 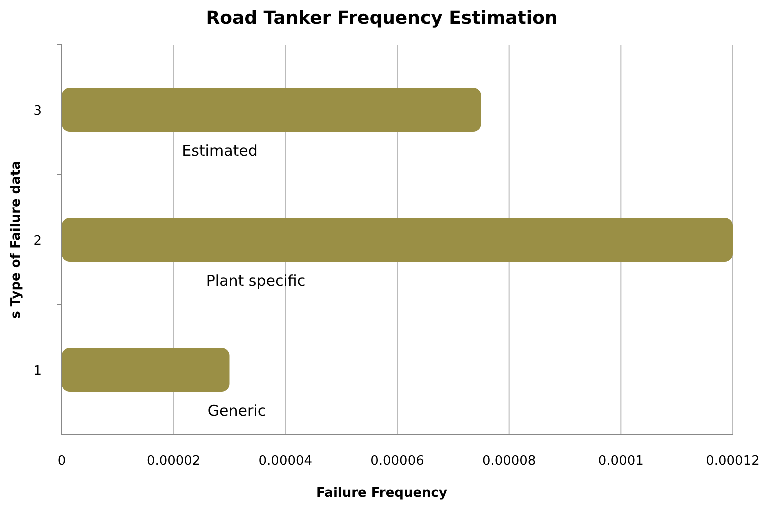 I want to click on y-axis-title: s Type of Failure data, so click(x=16, y=240).